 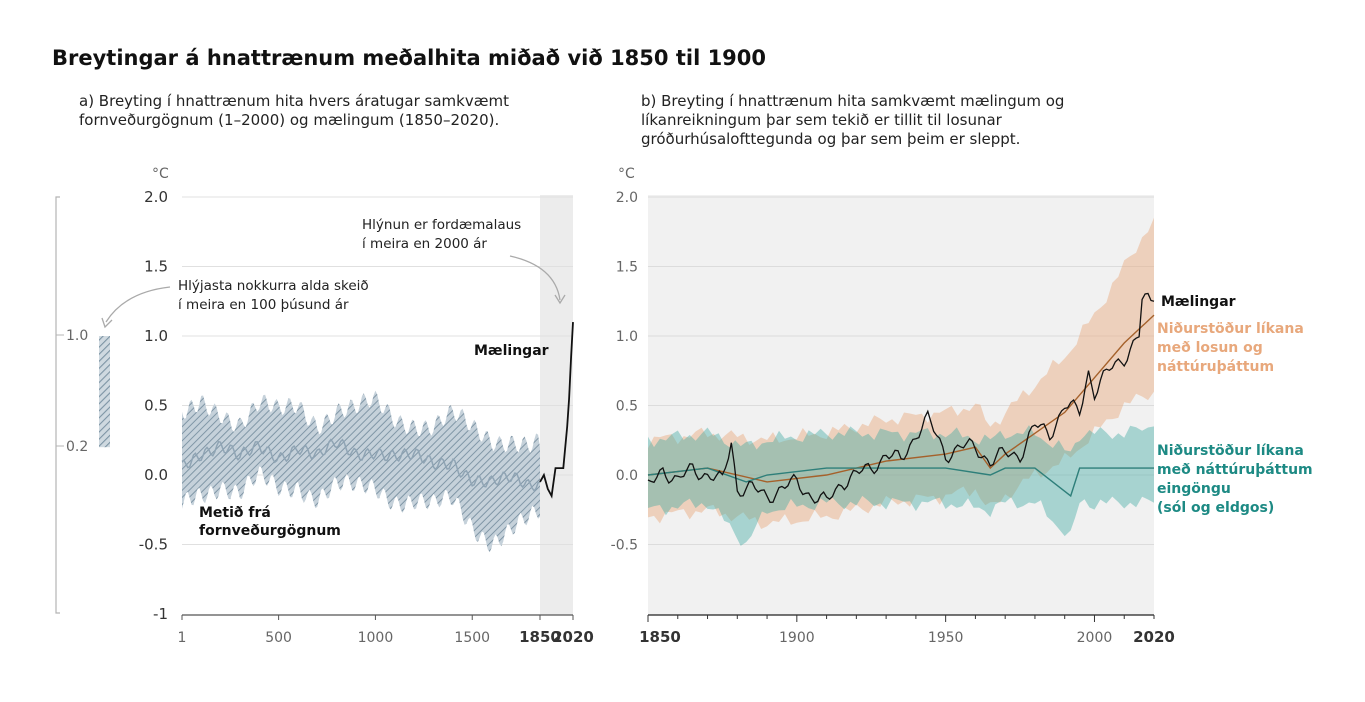 I want to click on panel-b-x-tick: 2000, so click(x=1095, y=638).